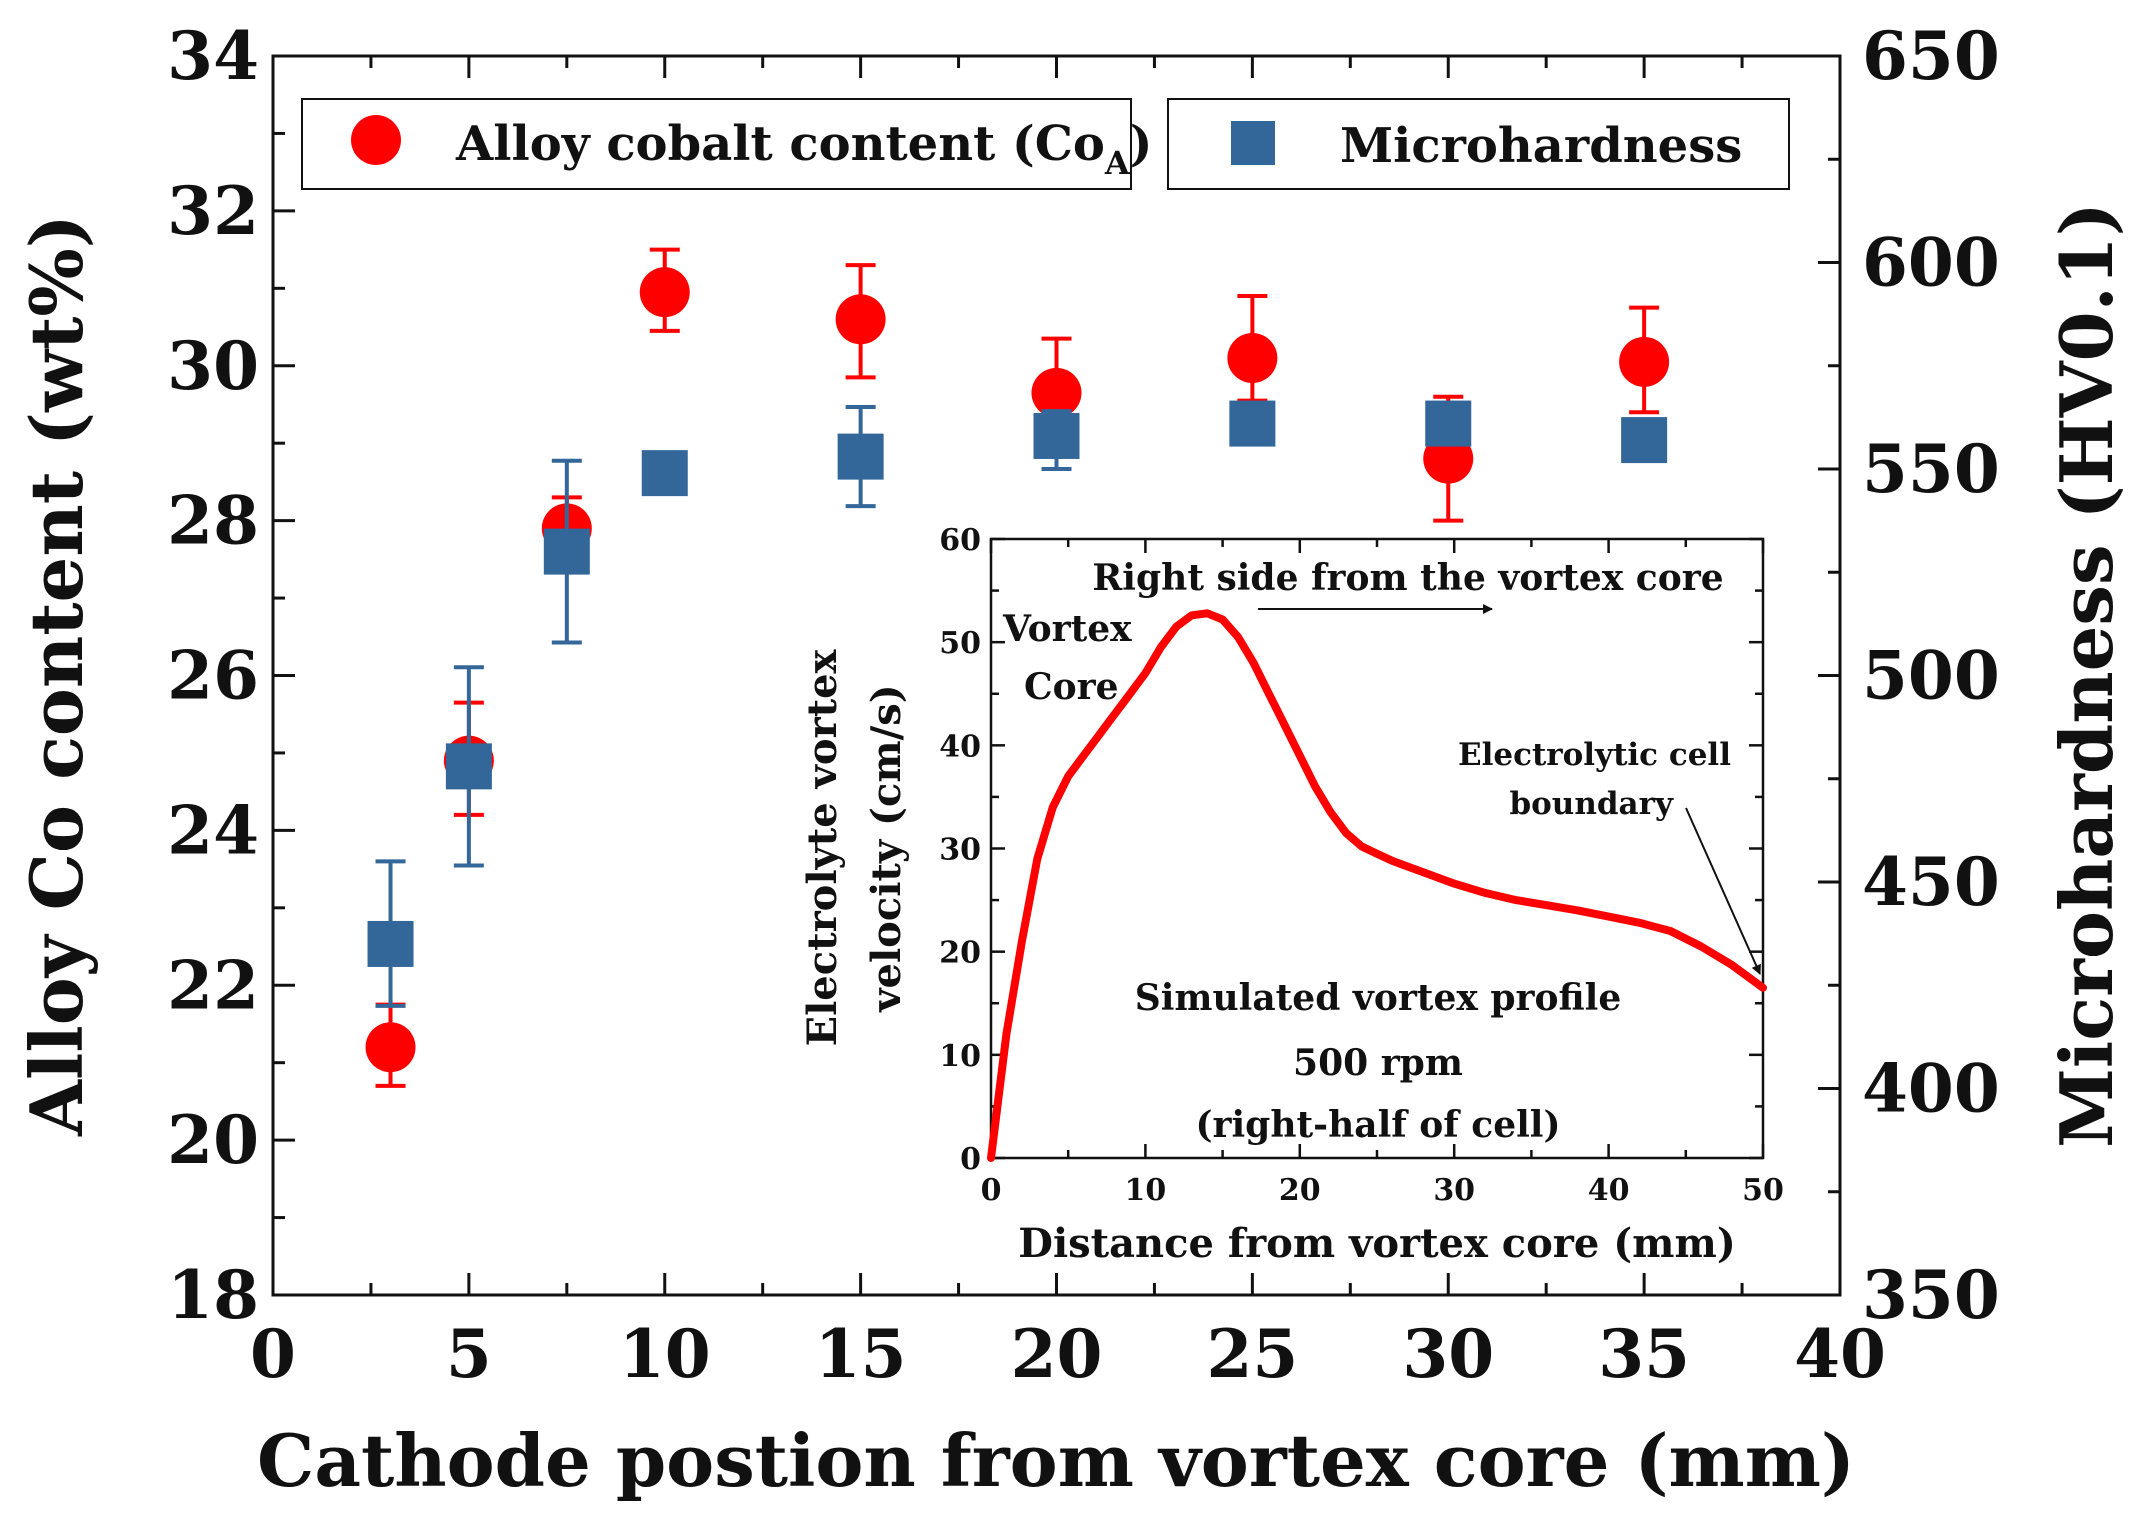  What do you see at coordinates (991, 1190) in the screenshot?
I see `inset-x-tick-label: 0` at bounding box center [991, 1190].